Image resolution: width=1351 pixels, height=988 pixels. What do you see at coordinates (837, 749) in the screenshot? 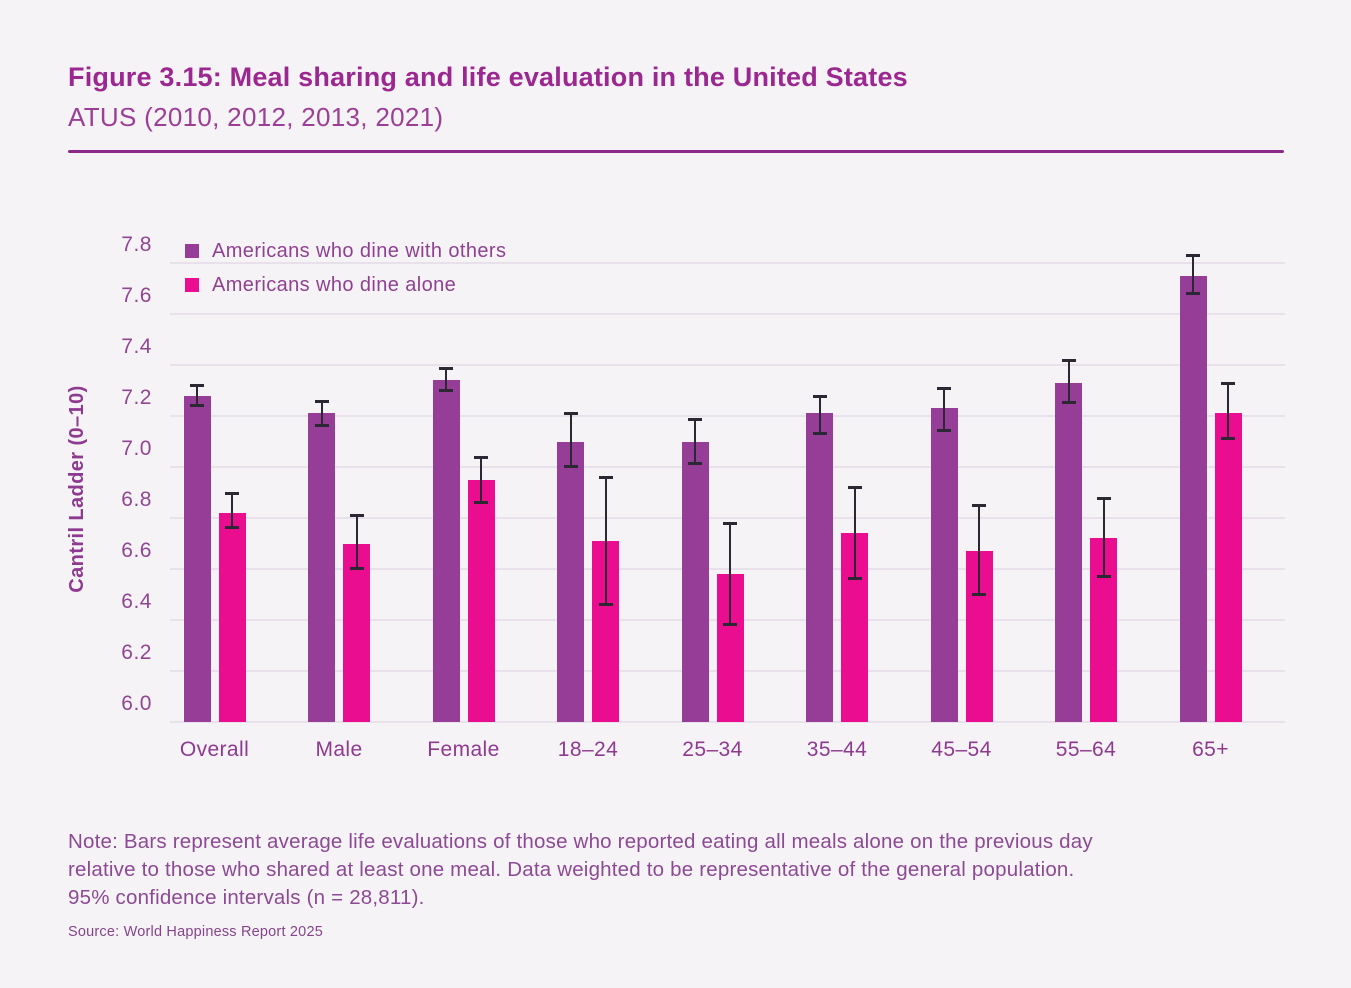
I see `x-axis-label: 35–44` at bounding box center [837, 749].